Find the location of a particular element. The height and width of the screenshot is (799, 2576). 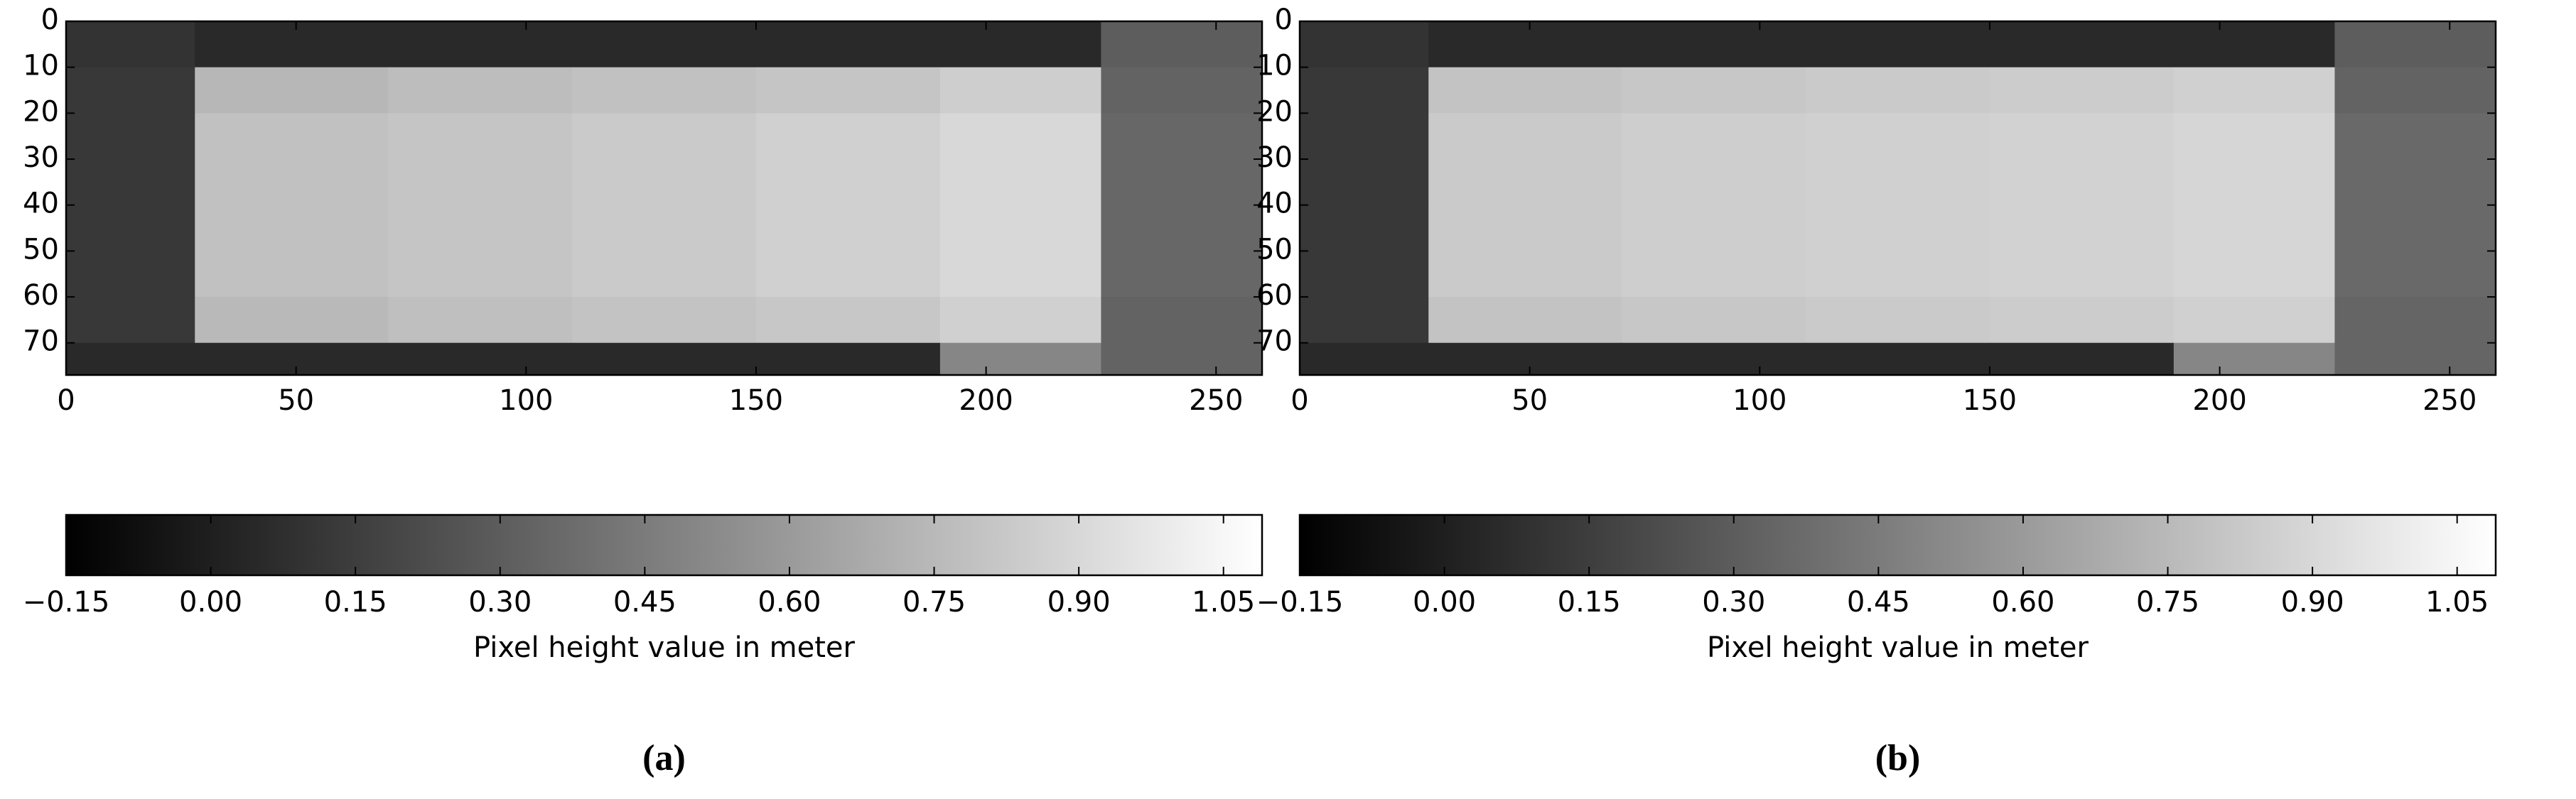

colorbar-tick-label: 0.60 is located at coordinates (789, 602).